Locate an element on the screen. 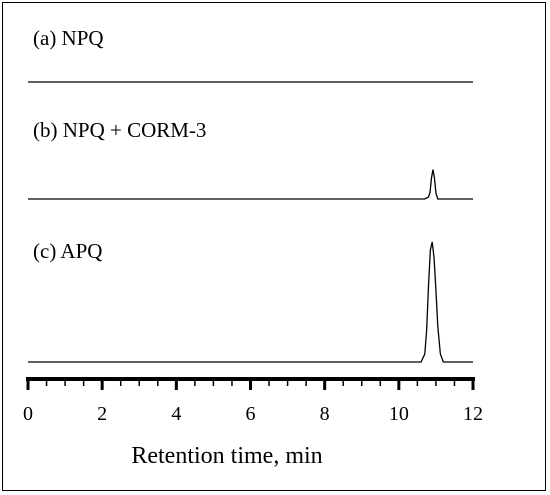 Image resolution: width=550 pixels, height=495 pixels. x-axis-title: Retention time, min is located at coordinates (226, 456).